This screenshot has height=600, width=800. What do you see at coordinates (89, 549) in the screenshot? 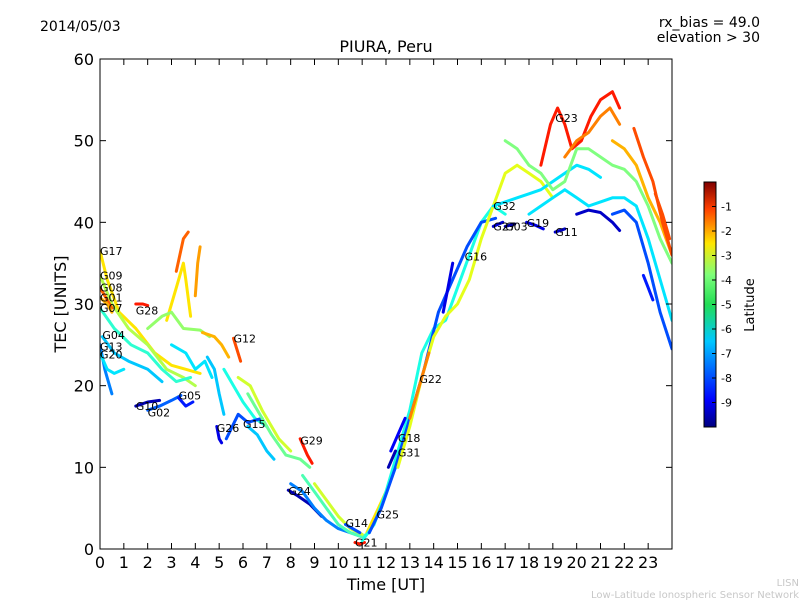
I see `y-tick-label: 0` at bounding box center [89, 549].